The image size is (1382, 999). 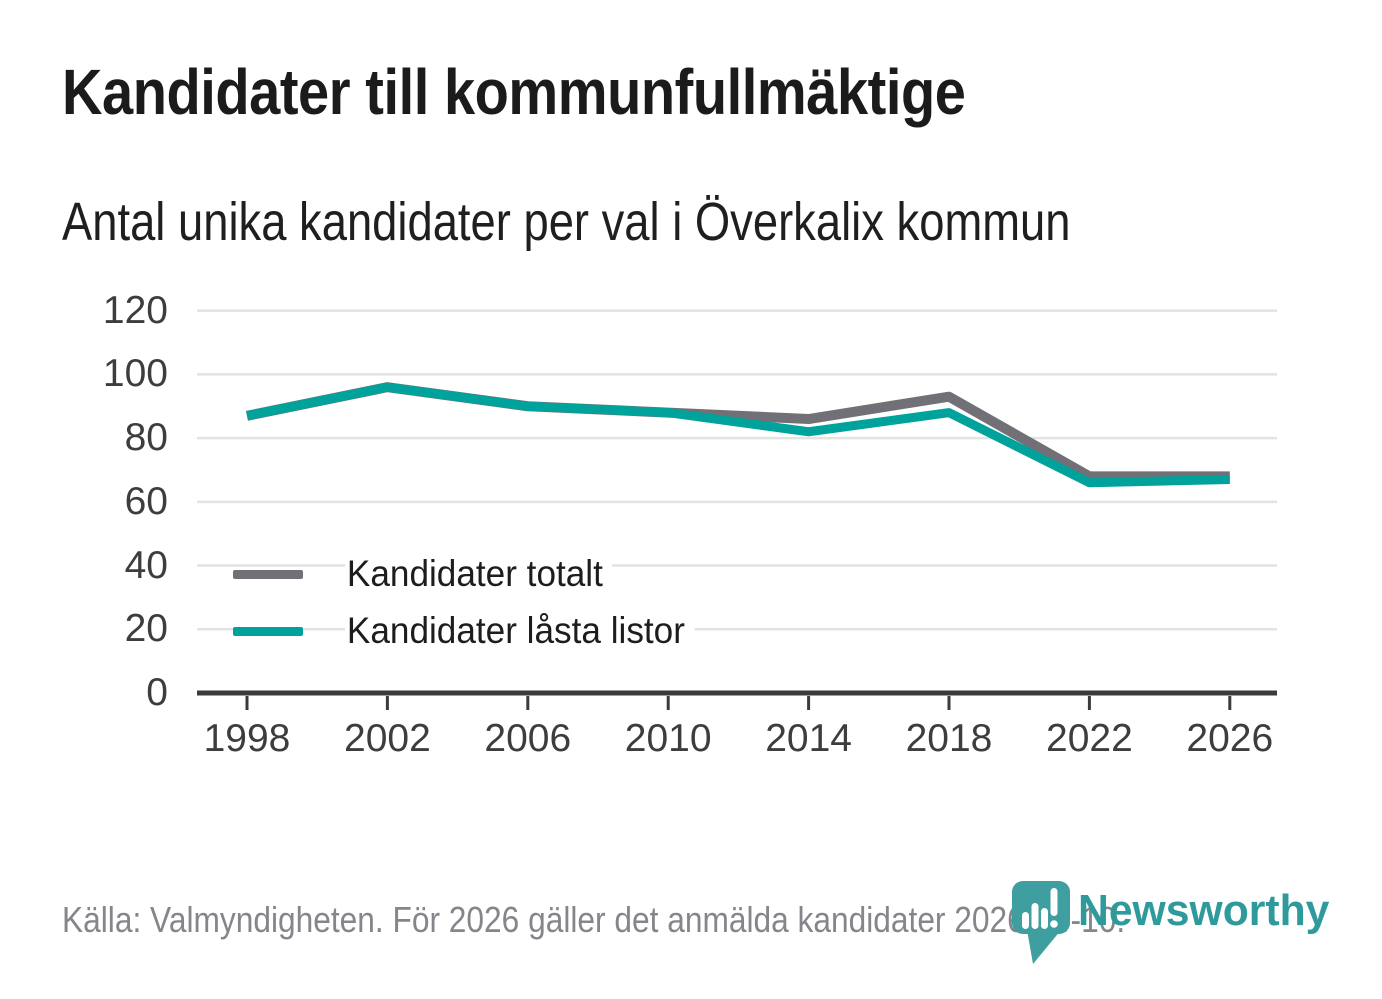 I want to click on x-tick-label: 2014, so click(x=808, y=738).